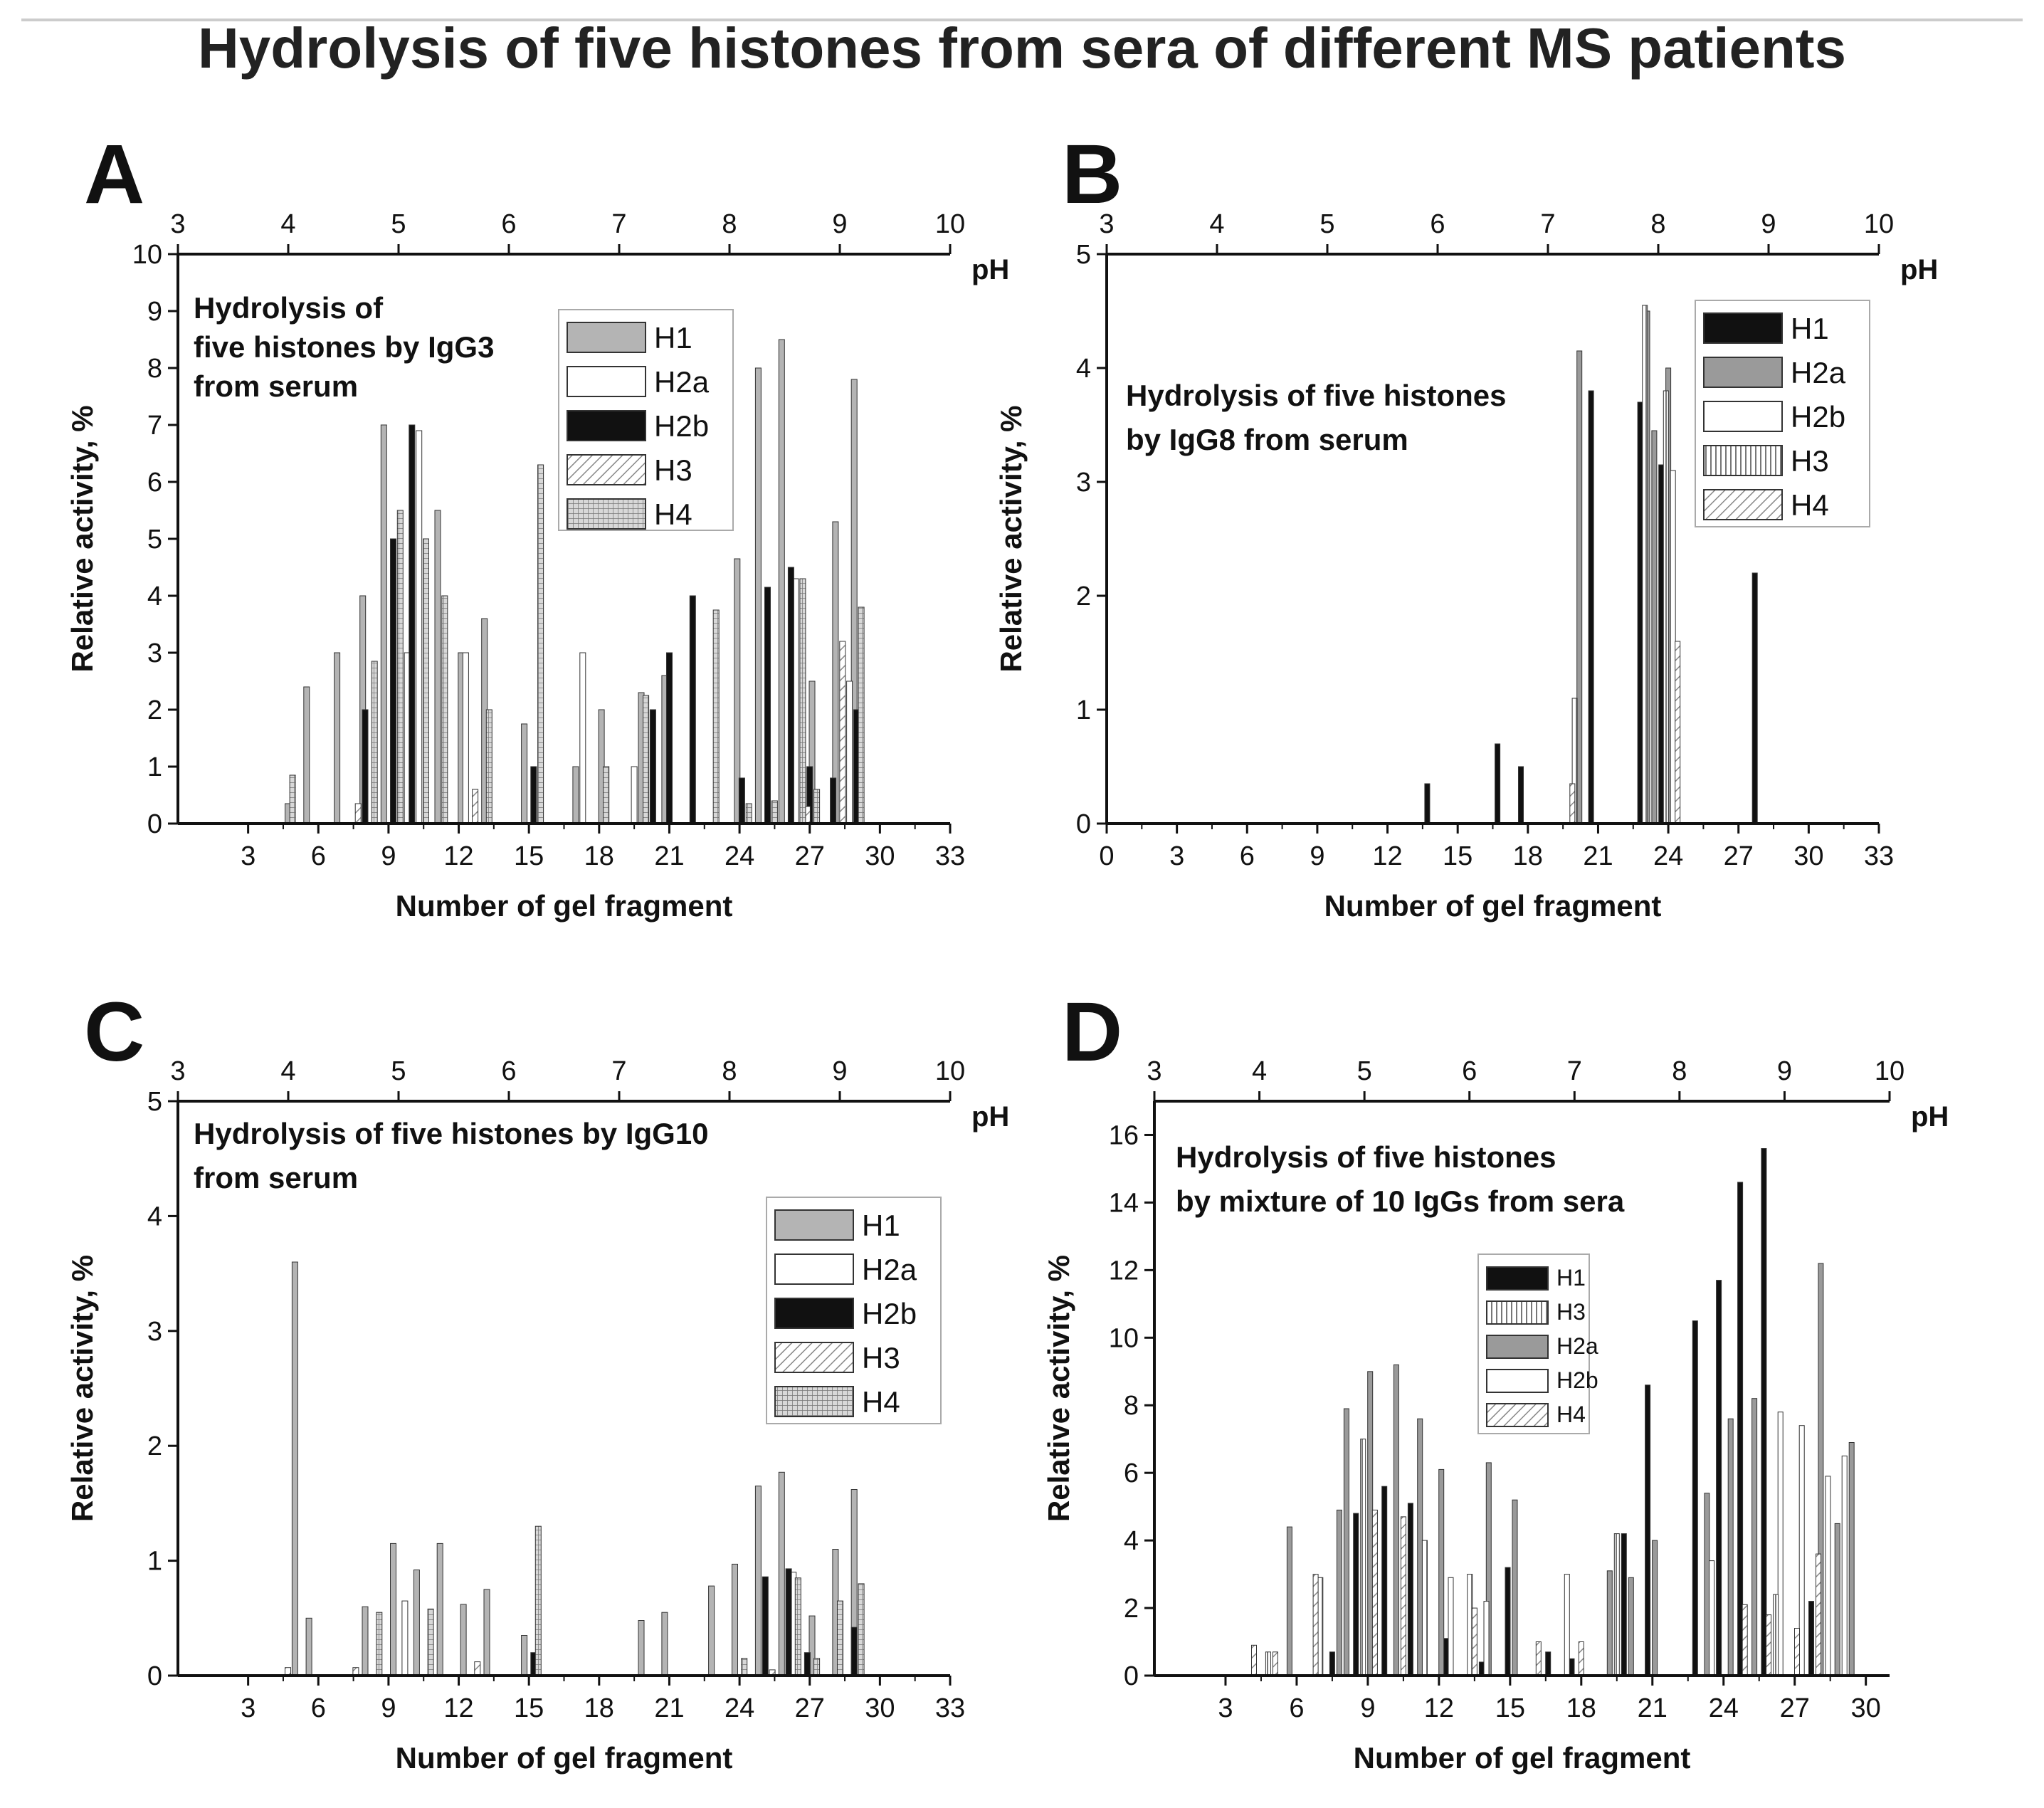  What do you see at coordinates (1084, 710) in the screenshot?
I see `y-tick-label: 1` at bounding box center [1084, 710].